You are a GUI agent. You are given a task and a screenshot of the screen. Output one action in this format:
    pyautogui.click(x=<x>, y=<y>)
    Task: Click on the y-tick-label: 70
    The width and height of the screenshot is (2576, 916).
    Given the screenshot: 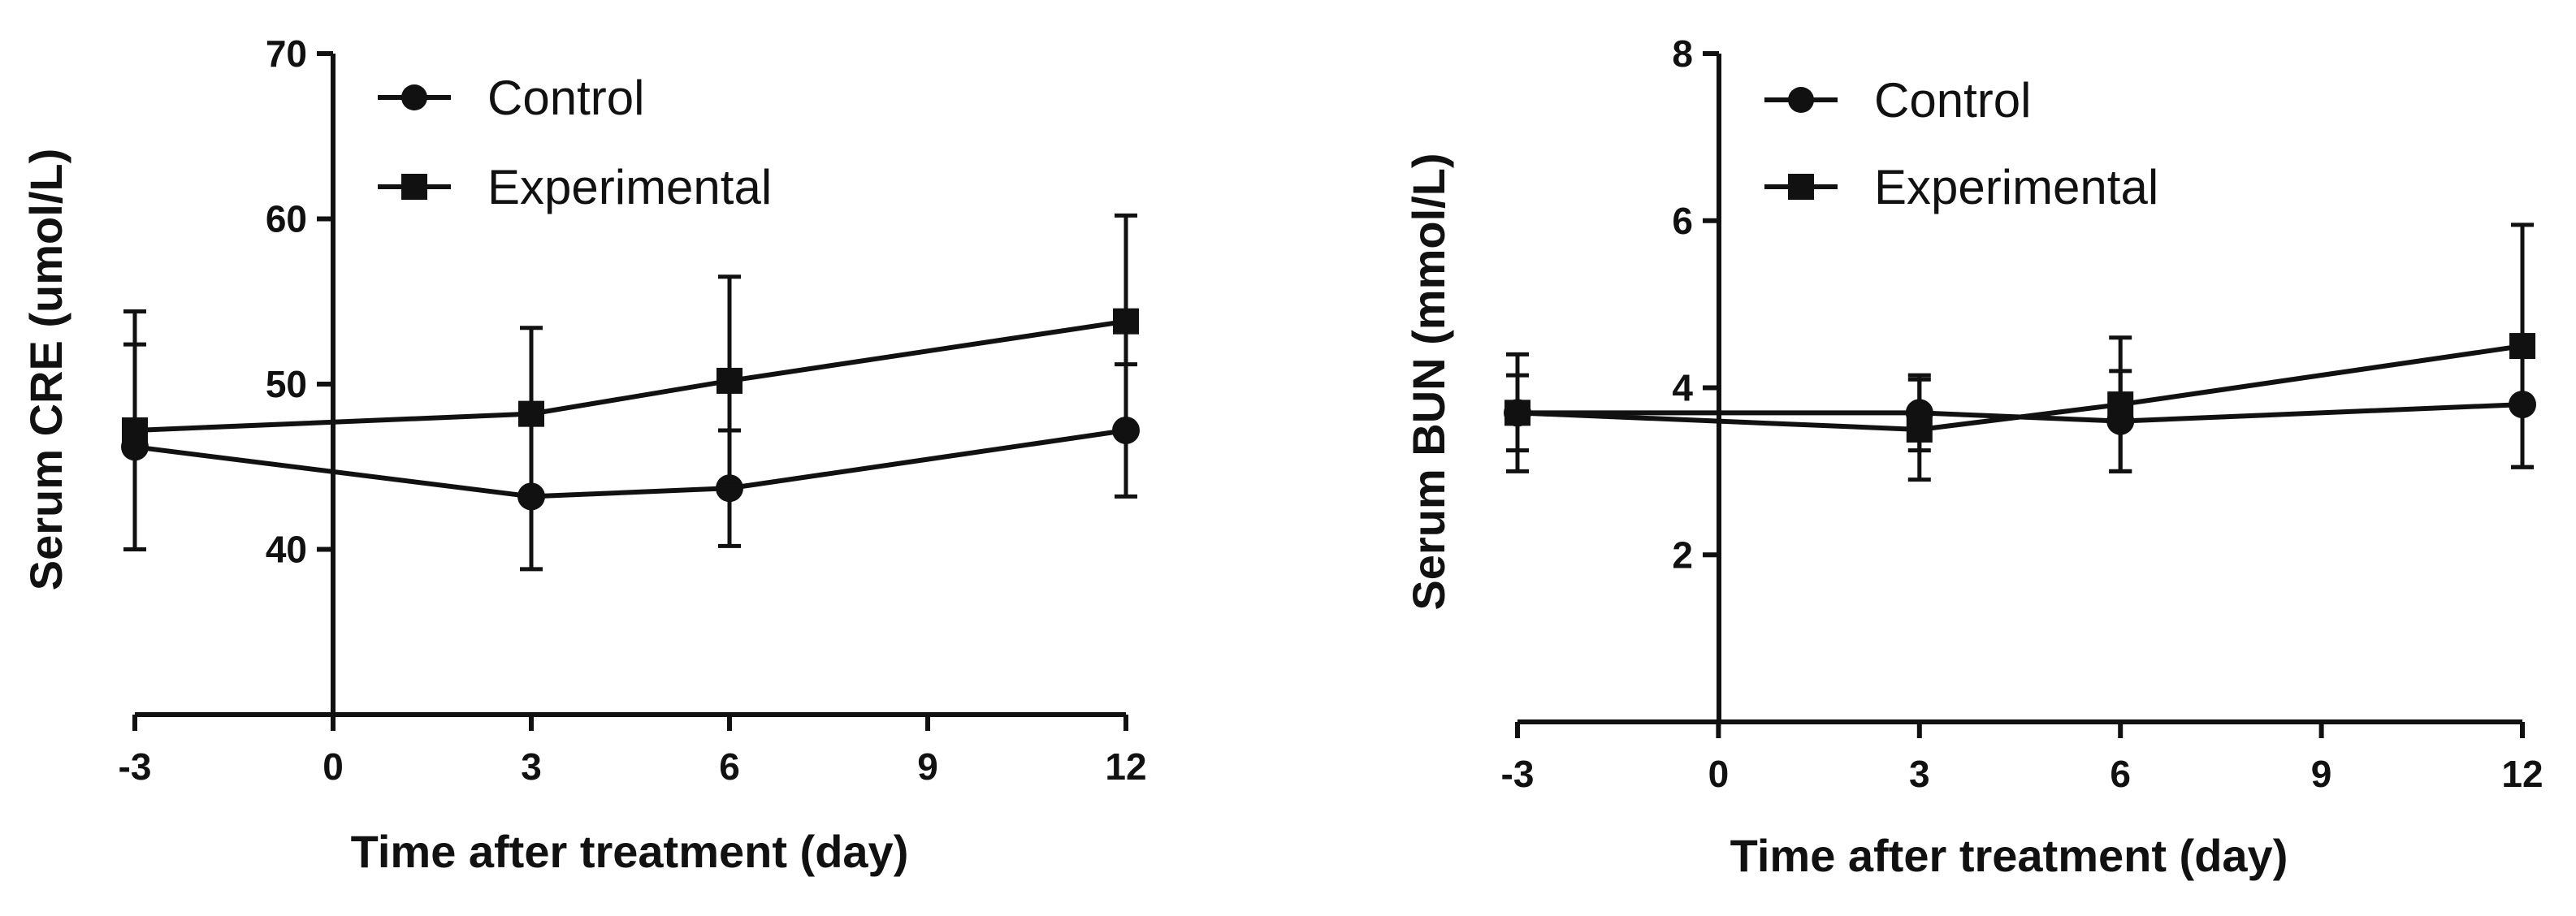 What is the action you would take?
    pyautogui.click(x=286, y=53)
    